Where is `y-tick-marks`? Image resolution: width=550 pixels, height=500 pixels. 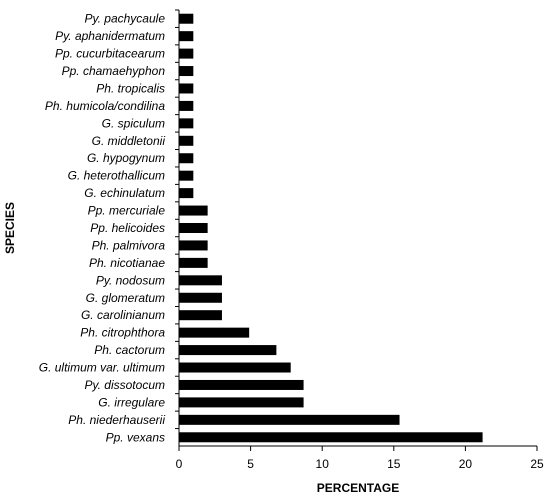 y-tick-marks is located at coordinates (177, 219).